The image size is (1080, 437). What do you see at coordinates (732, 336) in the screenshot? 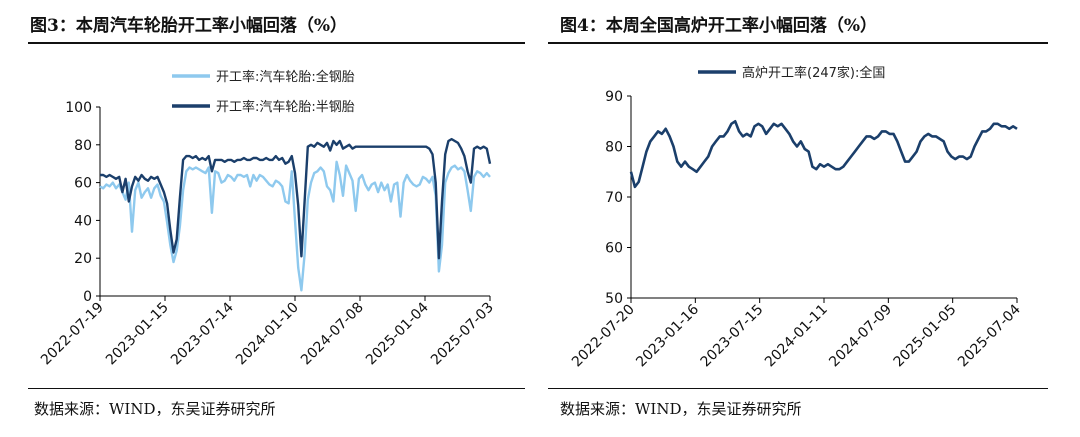
I see `x-tick-label: 2023-07-15` at bounding box center [732, 336].